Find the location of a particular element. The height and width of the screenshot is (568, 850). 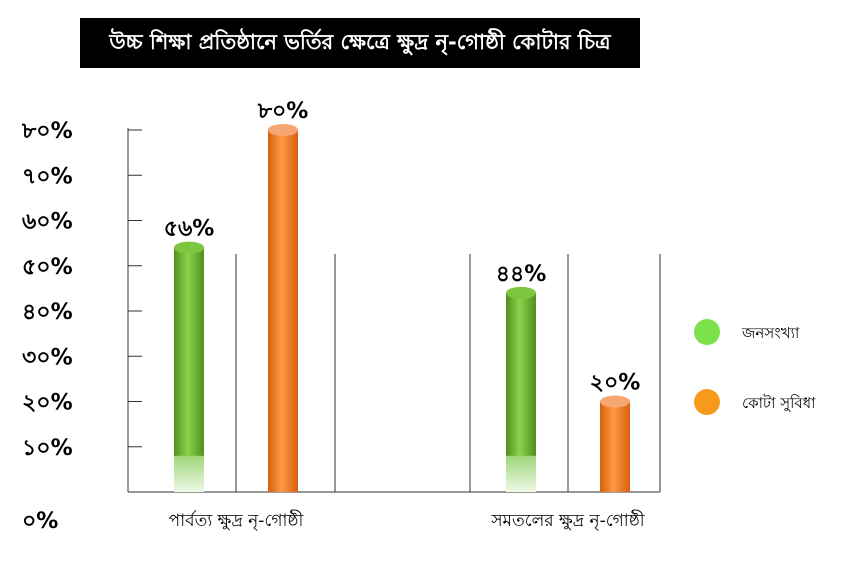

y-tick-label: ২০% is located at coordinates (47, 403).